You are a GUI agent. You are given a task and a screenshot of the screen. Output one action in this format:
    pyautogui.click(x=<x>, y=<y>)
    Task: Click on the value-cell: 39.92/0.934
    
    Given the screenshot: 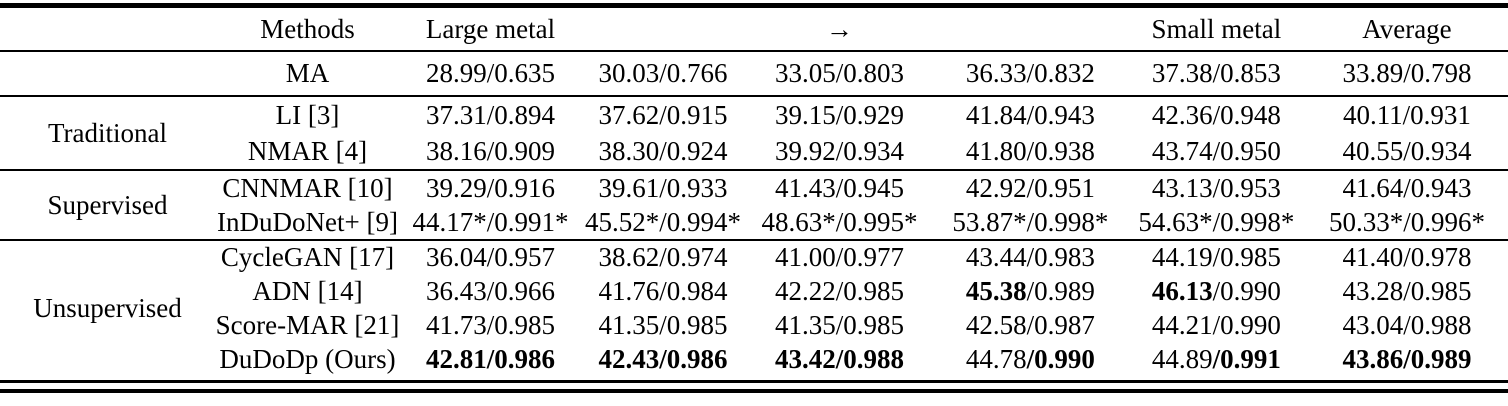 What is the action you would take?
    pyautogui.click(x=839, y=152)
    